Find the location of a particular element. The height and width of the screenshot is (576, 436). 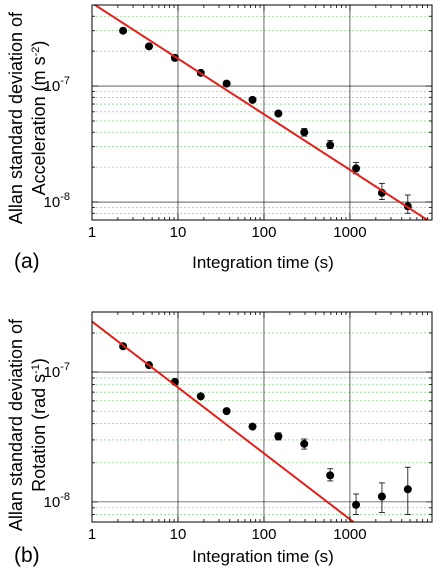

panel-b-xlabel: Integration time (s) is located at coordinates (263, 556).